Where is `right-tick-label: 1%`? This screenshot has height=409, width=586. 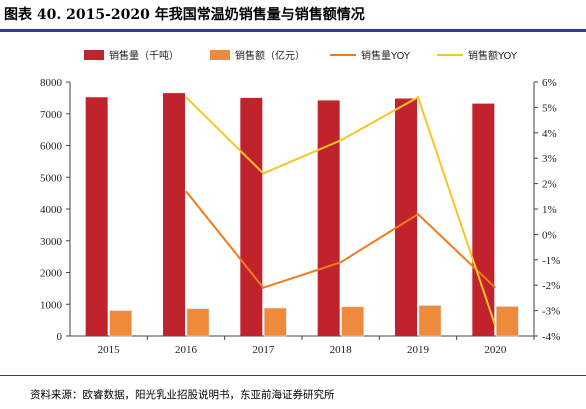
right-tick-label: 1% is located at coordinates (549, 210).